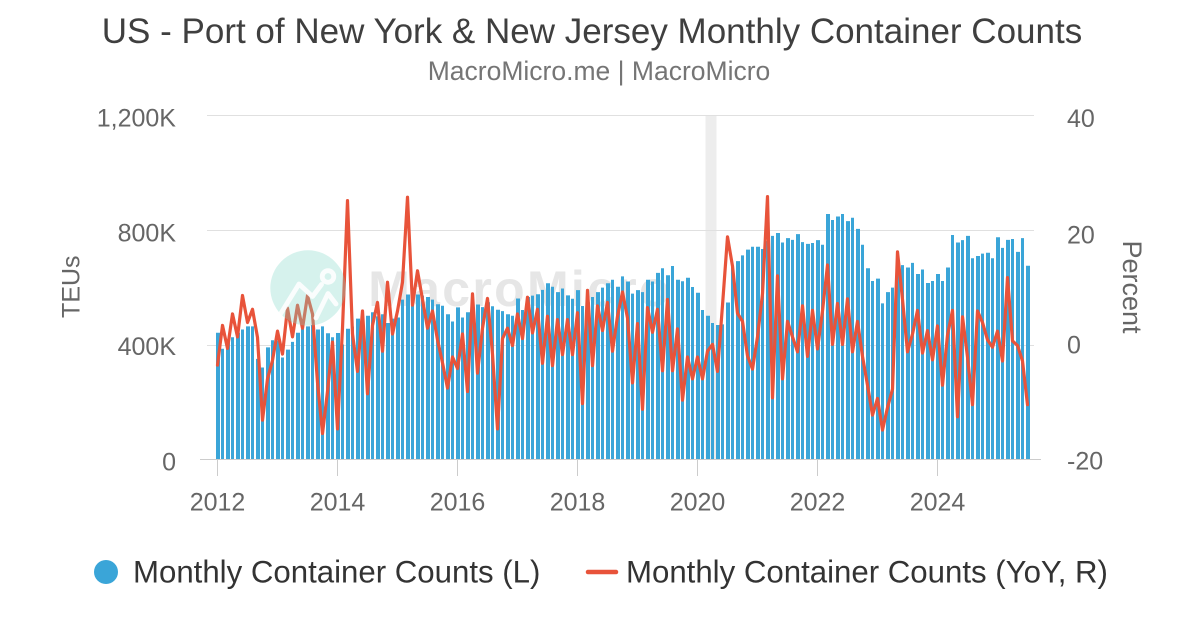  What do you see at coordinates (698, 503) in the screenshot?
I see `svg-text: 2020` at bounding box center [698, 503].